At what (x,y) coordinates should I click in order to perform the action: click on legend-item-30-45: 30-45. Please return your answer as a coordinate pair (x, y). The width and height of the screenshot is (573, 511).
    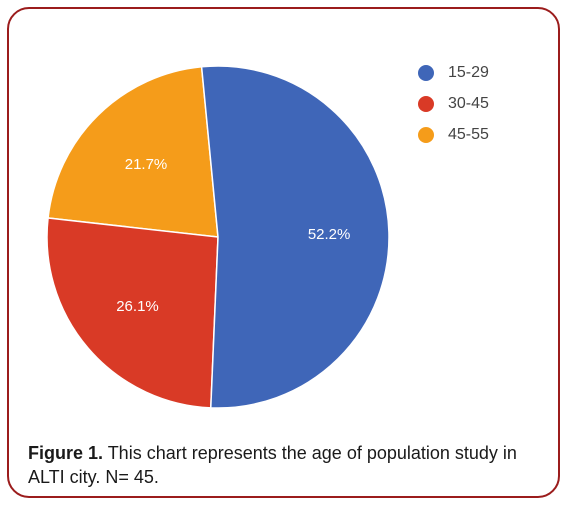
    Looking at the image, I should click on (453, 104).